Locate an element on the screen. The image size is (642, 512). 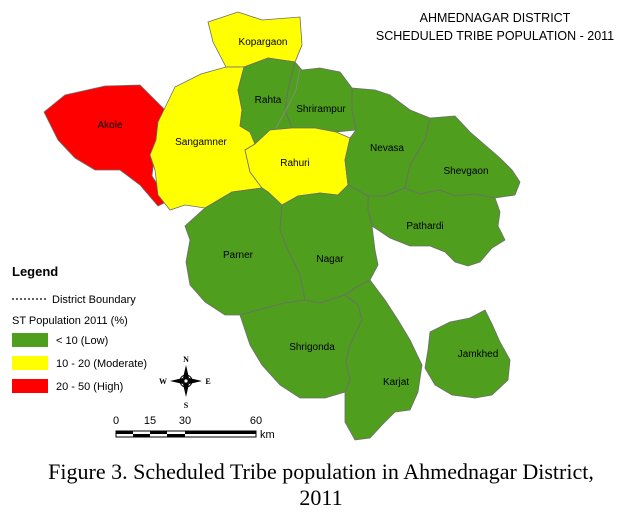
scale-tick-0: 0 is located at coordinates (116, 421).